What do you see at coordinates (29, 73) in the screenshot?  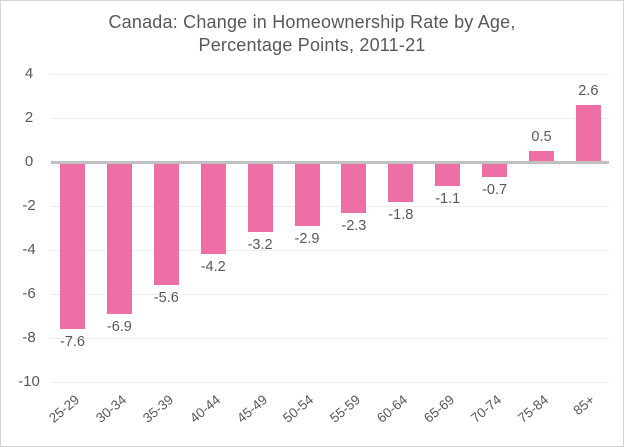 I see `y-axis-tick-label: 4` at bounding box center [29, 73].